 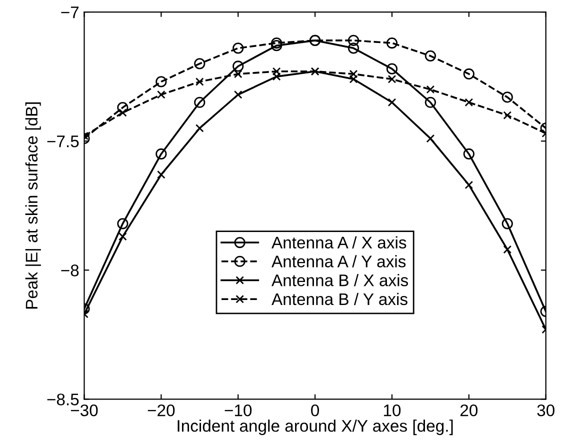 What do you see at coordinates (161, 410) in the screenshot?
I see `x-tick-label: −20` at bounding box center [161, 410].